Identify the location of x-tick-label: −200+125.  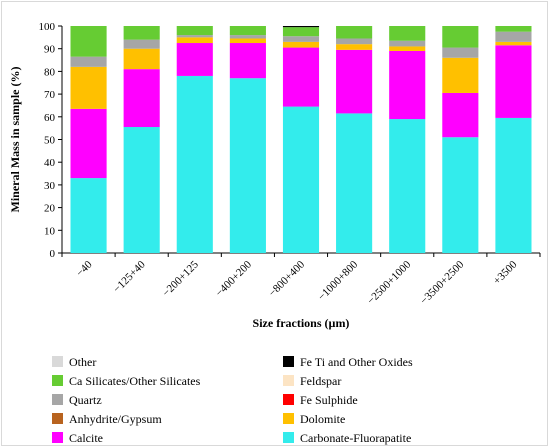
(180, 278).